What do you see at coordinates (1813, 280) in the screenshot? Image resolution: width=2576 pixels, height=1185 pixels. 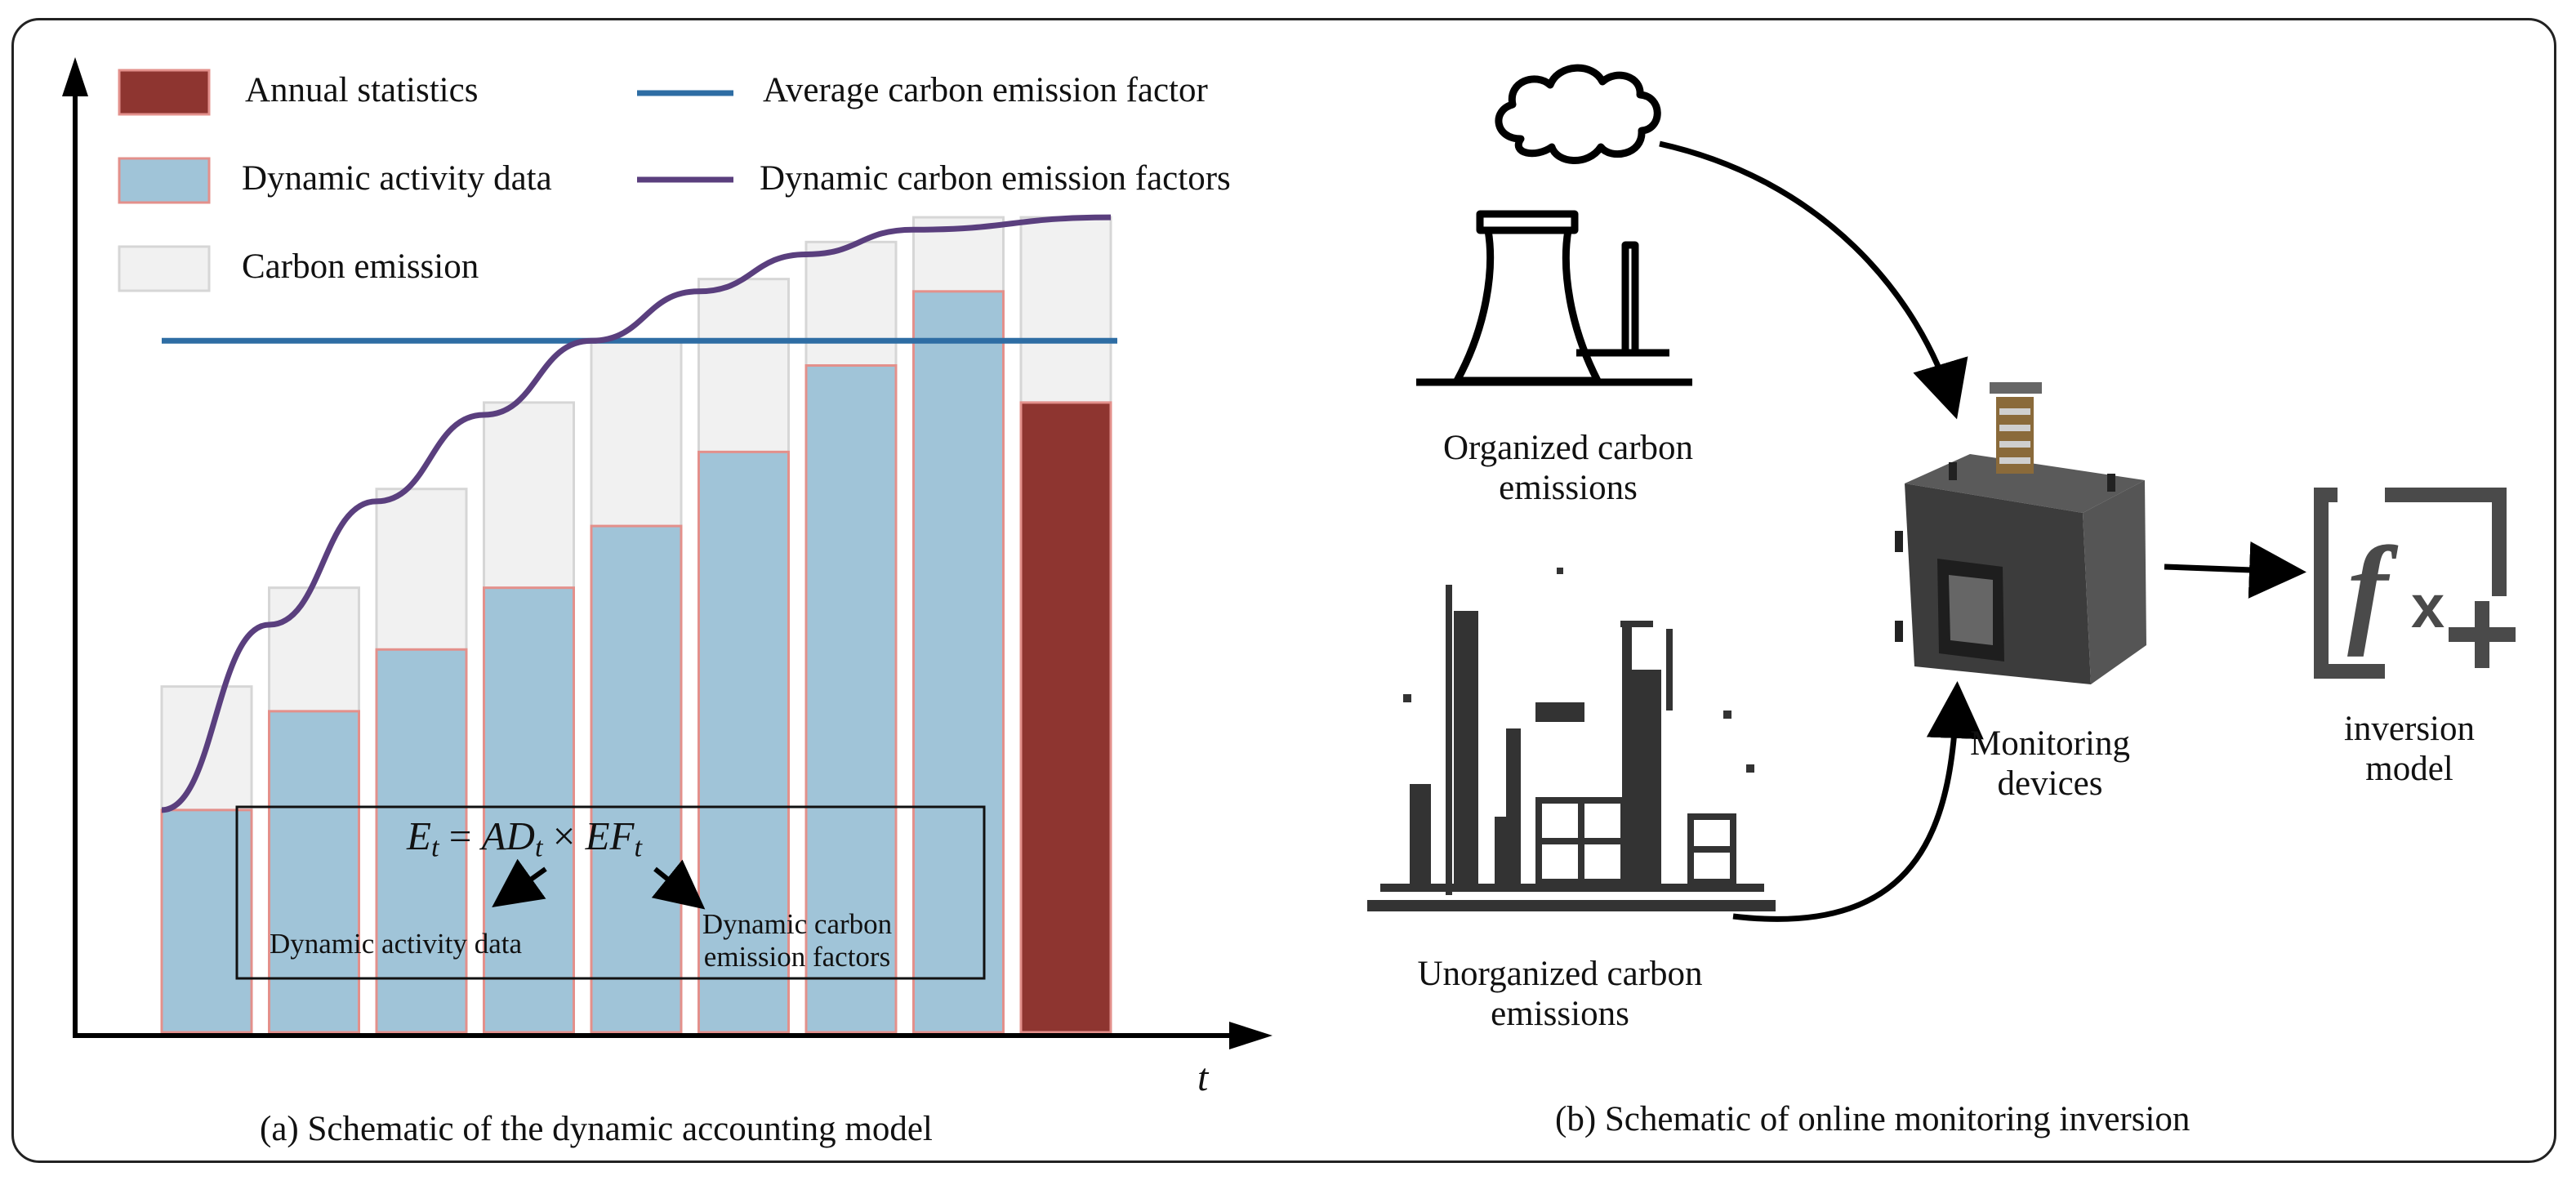 I see `arrow-organized-to-device` at bounding box center [1813, 280].